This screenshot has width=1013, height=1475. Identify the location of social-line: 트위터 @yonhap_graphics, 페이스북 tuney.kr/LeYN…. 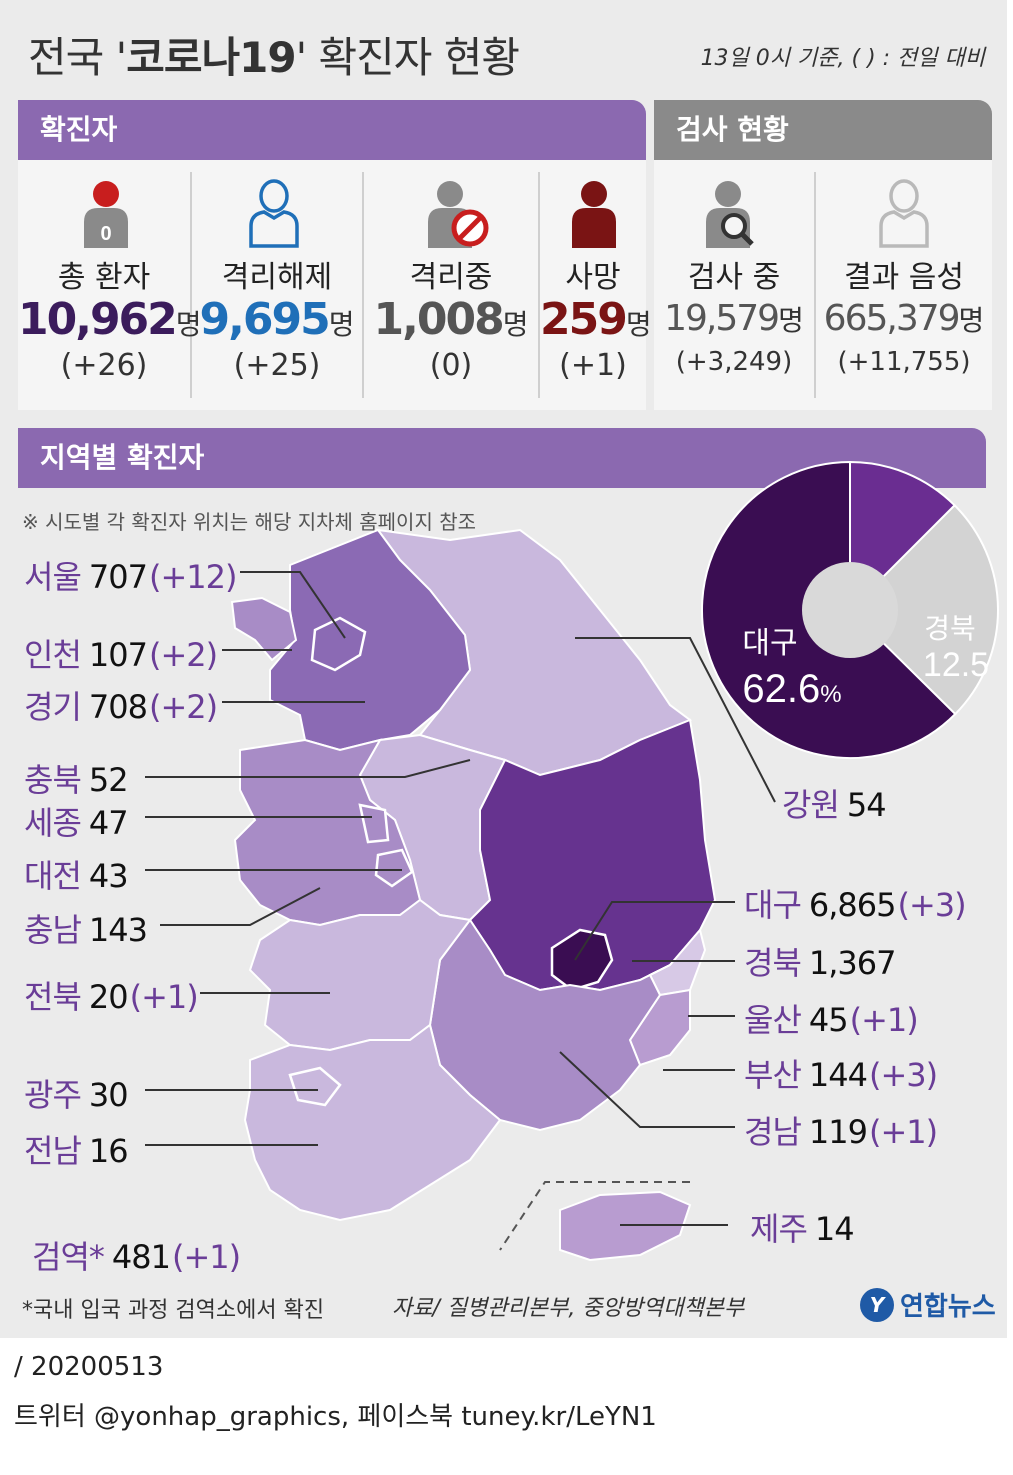
(335, 1417).